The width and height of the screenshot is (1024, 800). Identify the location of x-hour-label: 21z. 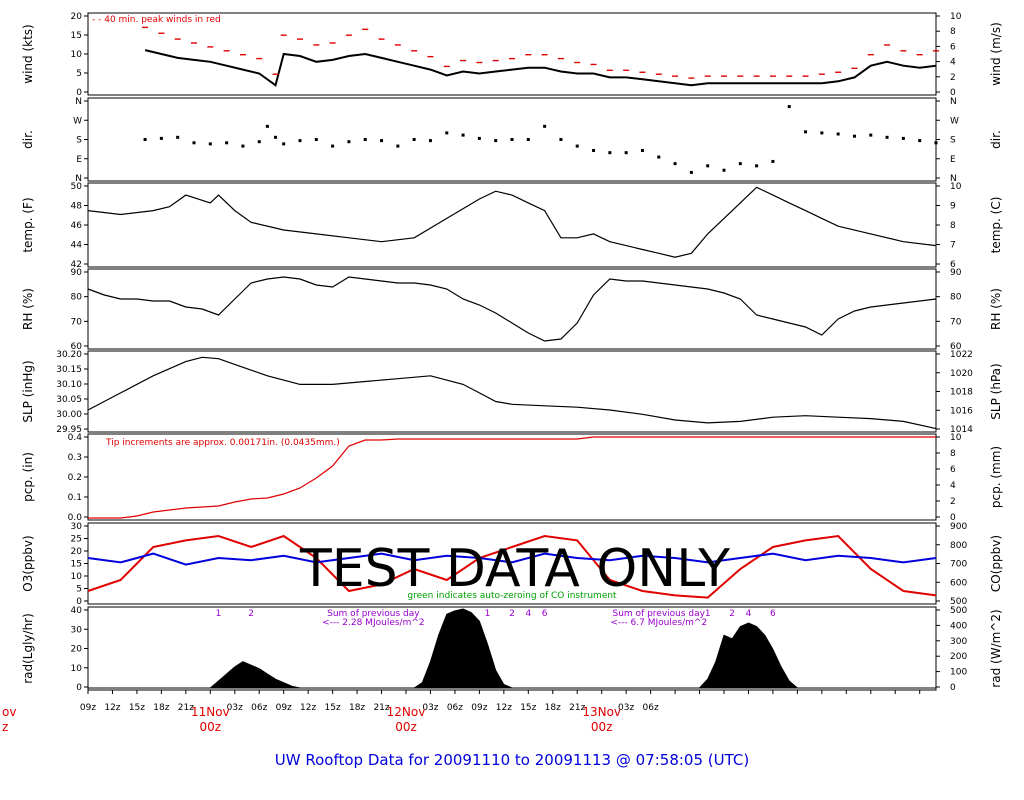
(381, 708).